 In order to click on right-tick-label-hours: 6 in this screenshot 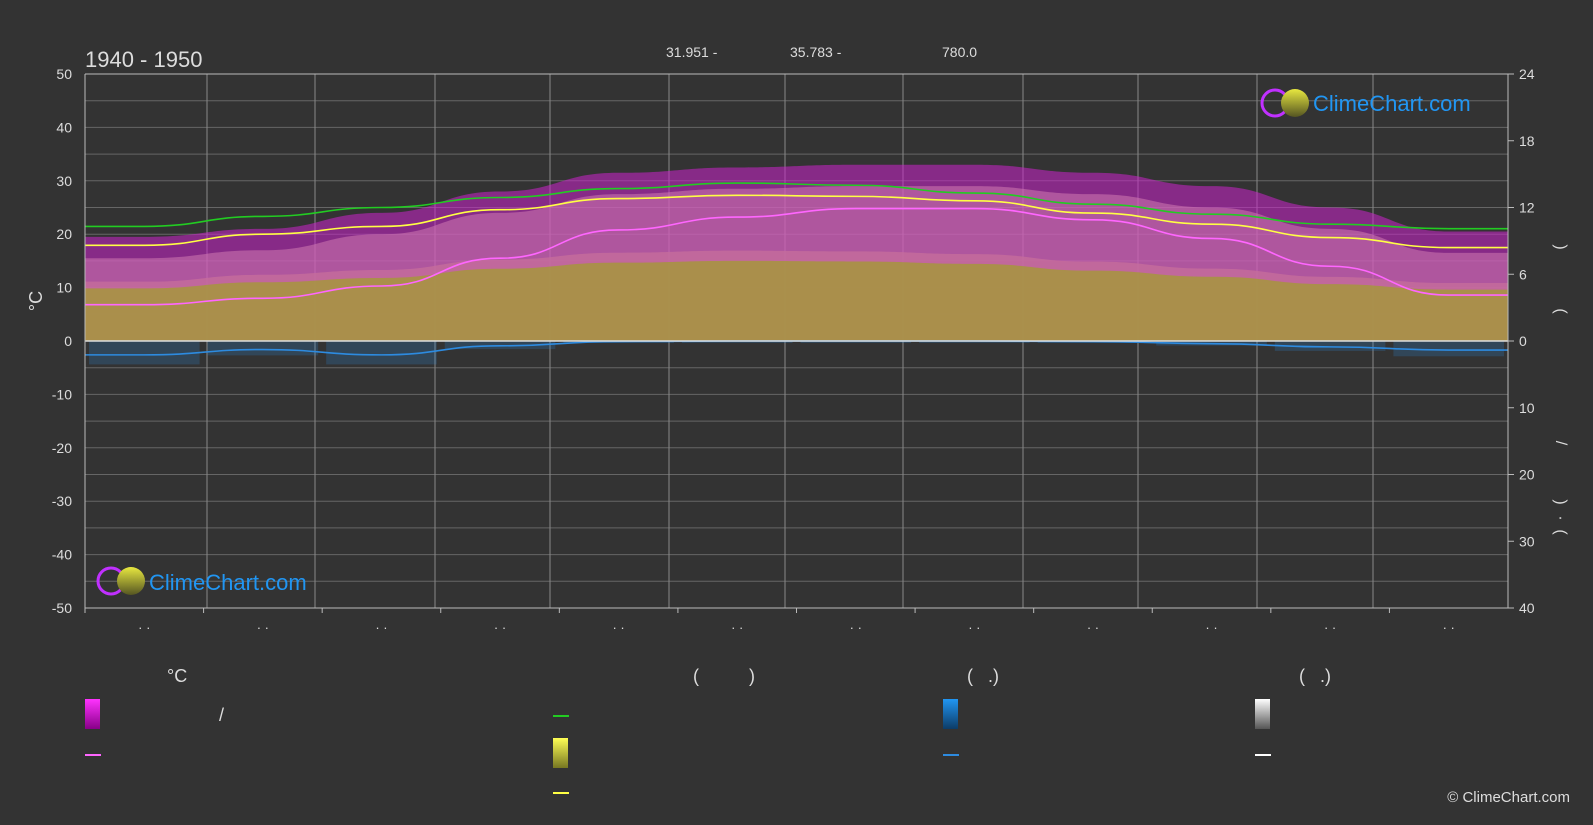, I will do `click(1523, 274)`.